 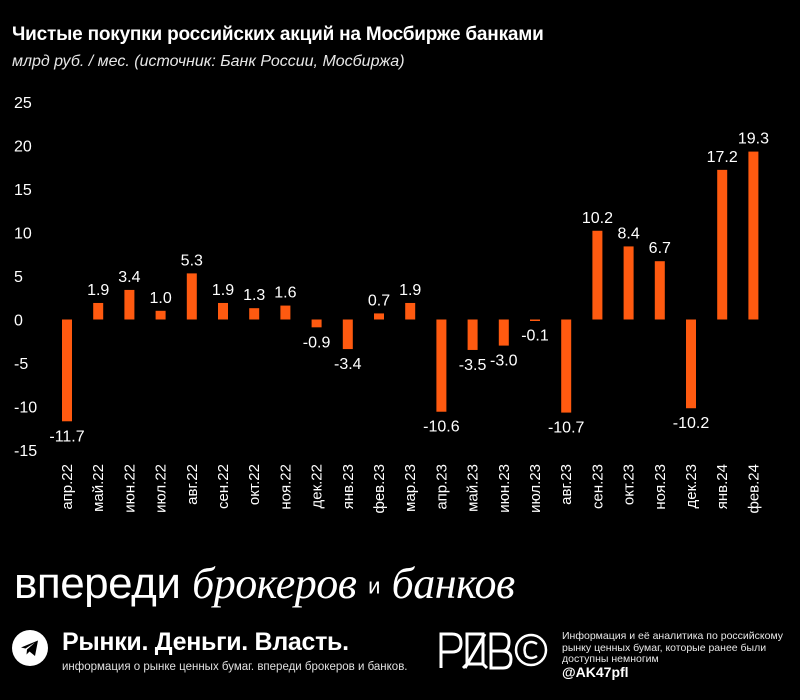 I want to click on x-tick-label: дек.22, so click(x=317, y=486).